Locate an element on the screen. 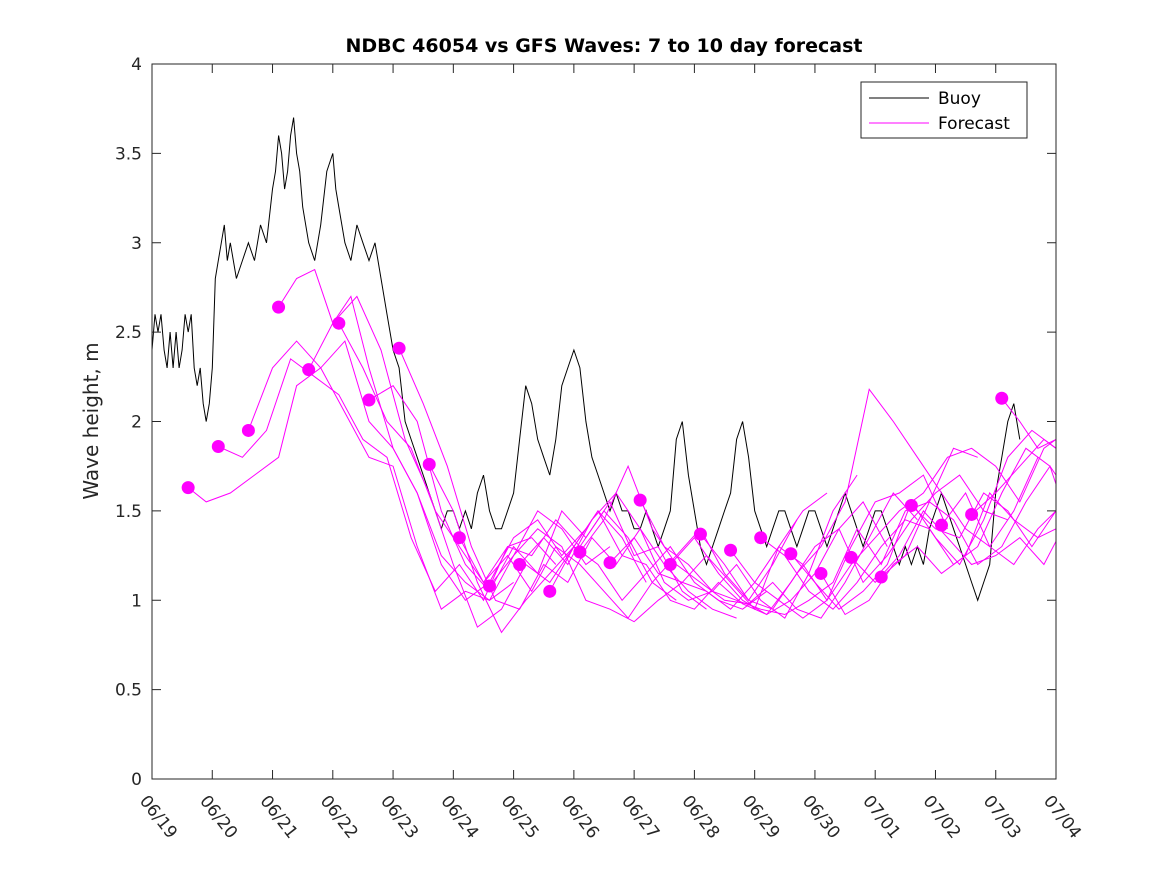 This screenshot has height=875, width=1167. y-tick-label: 0.5 is located at coordinates (128, 691).